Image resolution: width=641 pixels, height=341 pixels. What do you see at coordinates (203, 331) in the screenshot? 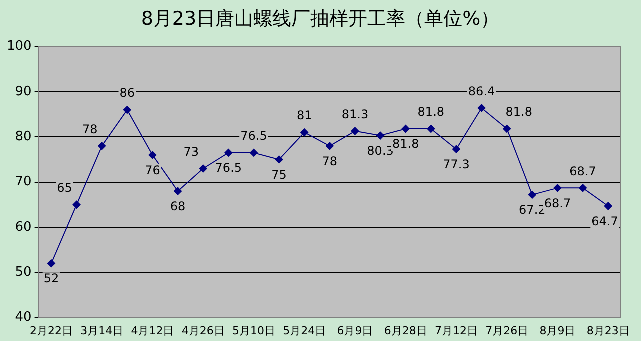
I see `x-tick-label: 4月26日` at bounding box center [203, 331].